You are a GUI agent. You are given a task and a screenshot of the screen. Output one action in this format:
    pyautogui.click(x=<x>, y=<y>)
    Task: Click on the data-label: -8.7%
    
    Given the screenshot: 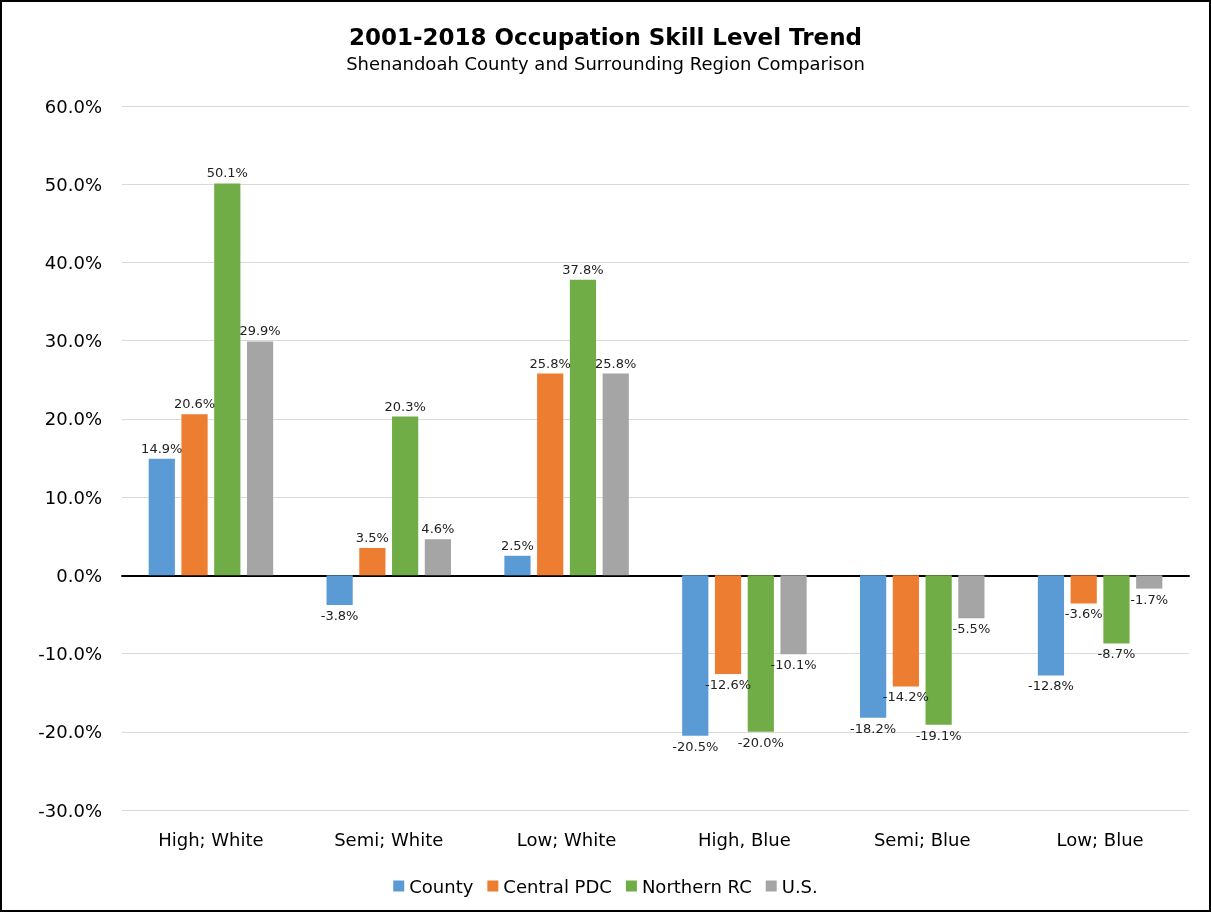 What is the action you would take?
    pyautogui.click(x=1116, y=654)
    